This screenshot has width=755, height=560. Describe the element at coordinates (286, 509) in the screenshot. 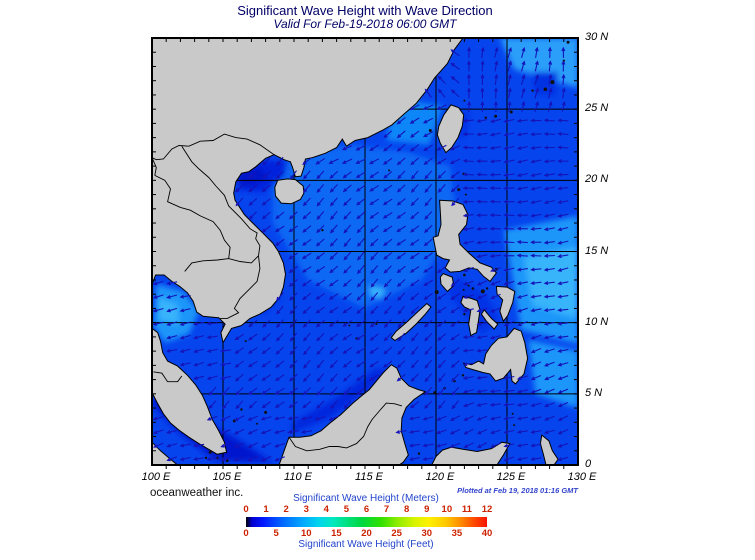

I see `colorbar-meters-tick: 2` at that location.